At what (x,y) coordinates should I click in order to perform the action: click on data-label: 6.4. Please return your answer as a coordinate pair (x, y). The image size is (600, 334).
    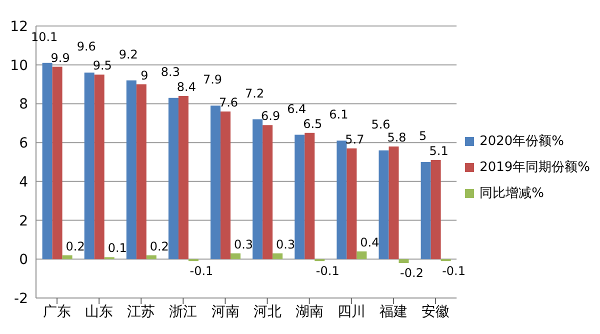
    Looking at the image, I should click on (296, 109).